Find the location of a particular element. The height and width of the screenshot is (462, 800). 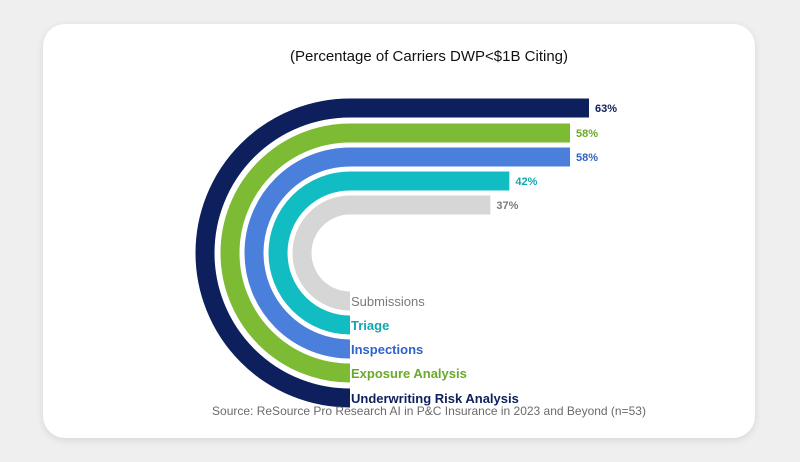

value-label-3: 42% is located at coordinates (526, 182).